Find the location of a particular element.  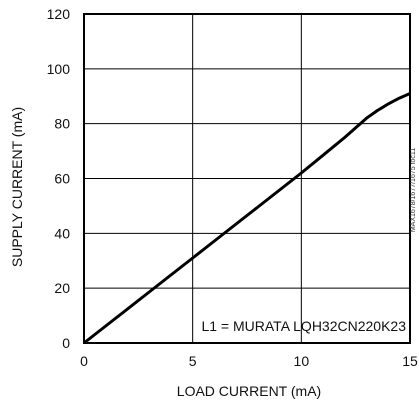

figure-id-note: MAX1678/1677/1675 toc11 is located at coordinates (413, 190).